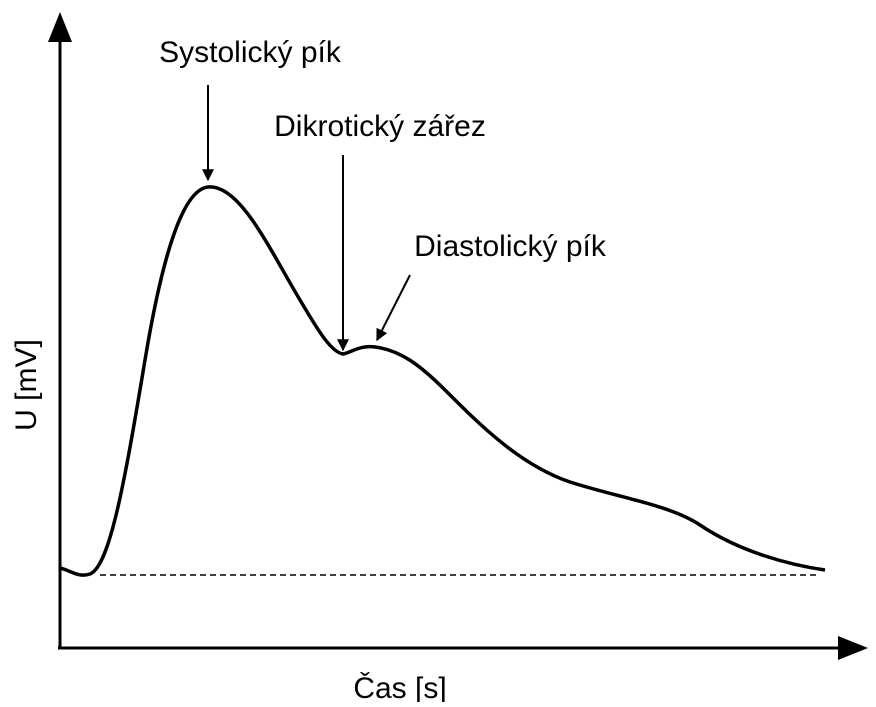  What do you see at coordinates (399, 686) in the screenshot?
I see `x-axis-label: Čas [s]` at bounding box center [399, 686].